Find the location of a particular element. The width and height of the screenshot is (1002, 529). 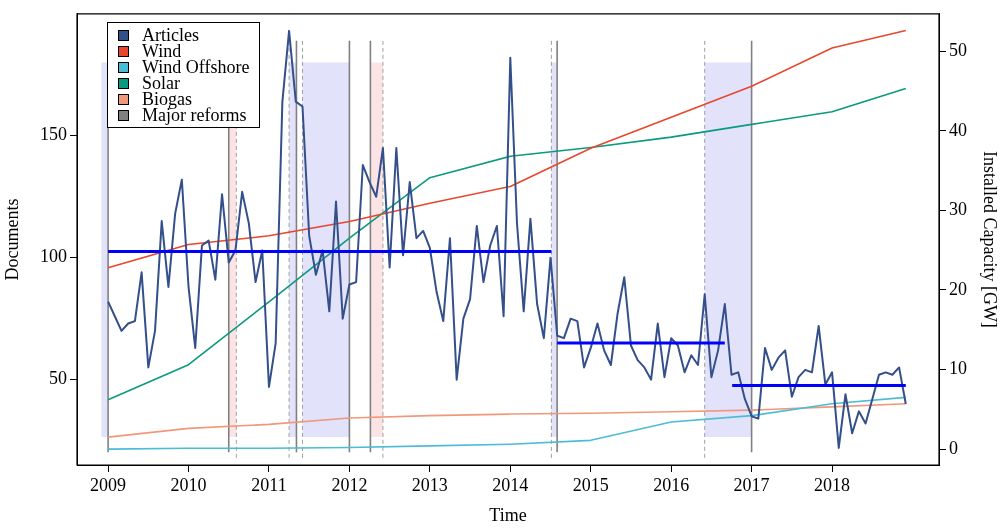

y2-tick-label: 10 is located at coordinates (958, 368).